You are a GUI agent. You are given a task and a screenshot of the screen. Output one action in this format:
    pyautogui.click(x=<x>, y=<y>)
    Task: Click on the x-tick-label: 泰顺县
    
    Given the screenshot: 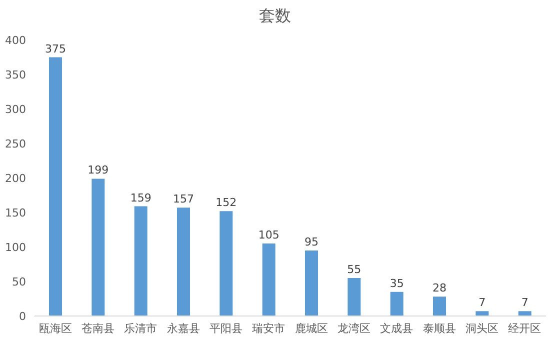 What is the action you would take?
    pyautogui.click(x=439, y=328)
    